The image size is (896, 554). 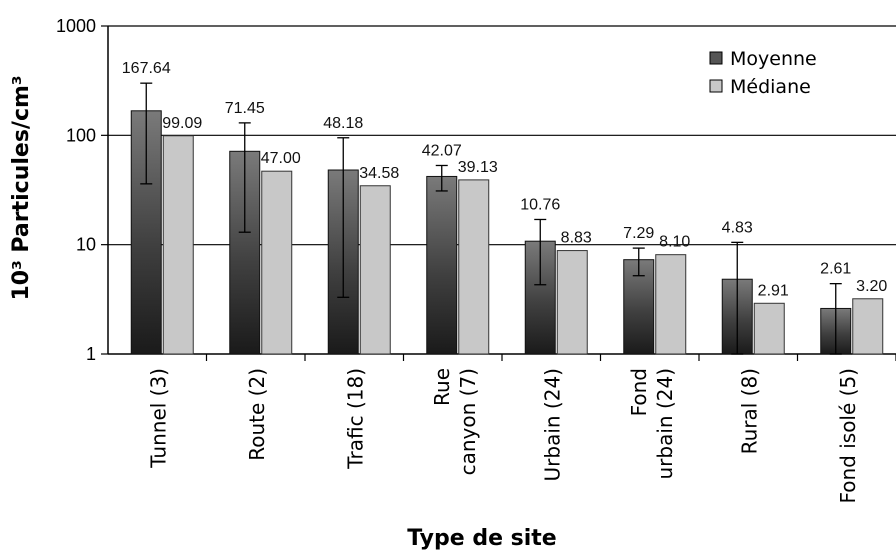 I want to click on category-label: Route (2), so click(x=257, y=414).